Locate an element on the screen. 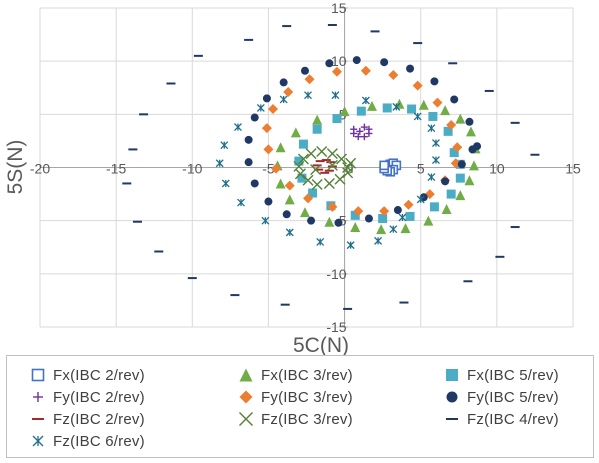  legend-entry: Fx(IBC 5/rev) is located at coordinates (501, 375).